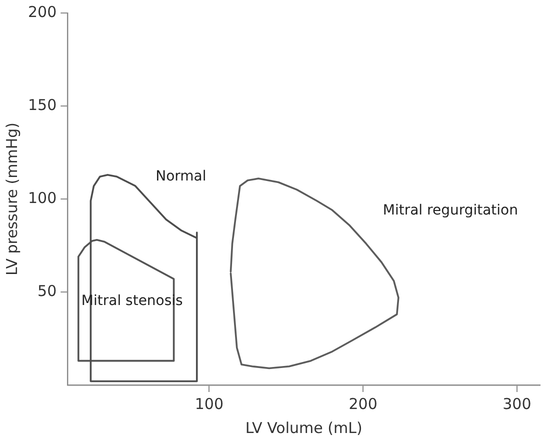  What do you see at coordinates (181, 176) in the screenshot?
I see `series-label: Normal` at bounding box center [181, 176].